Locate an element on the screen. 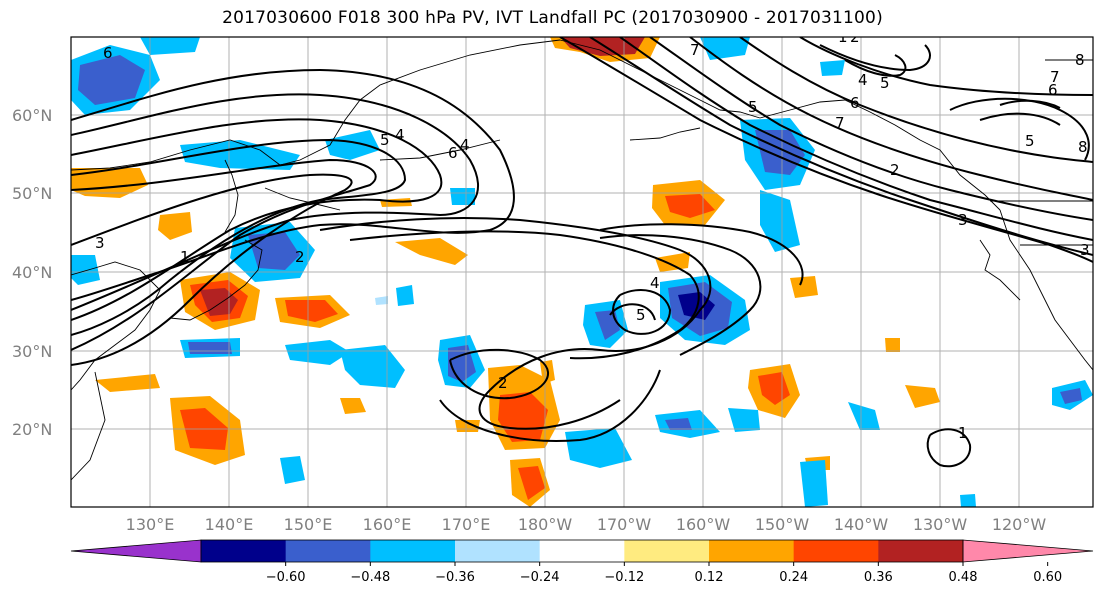 Image resolution: width=1105 pixels, height=601 pixels. colorbar-tick-label: −0.60 is located at coordinates (286, 577).